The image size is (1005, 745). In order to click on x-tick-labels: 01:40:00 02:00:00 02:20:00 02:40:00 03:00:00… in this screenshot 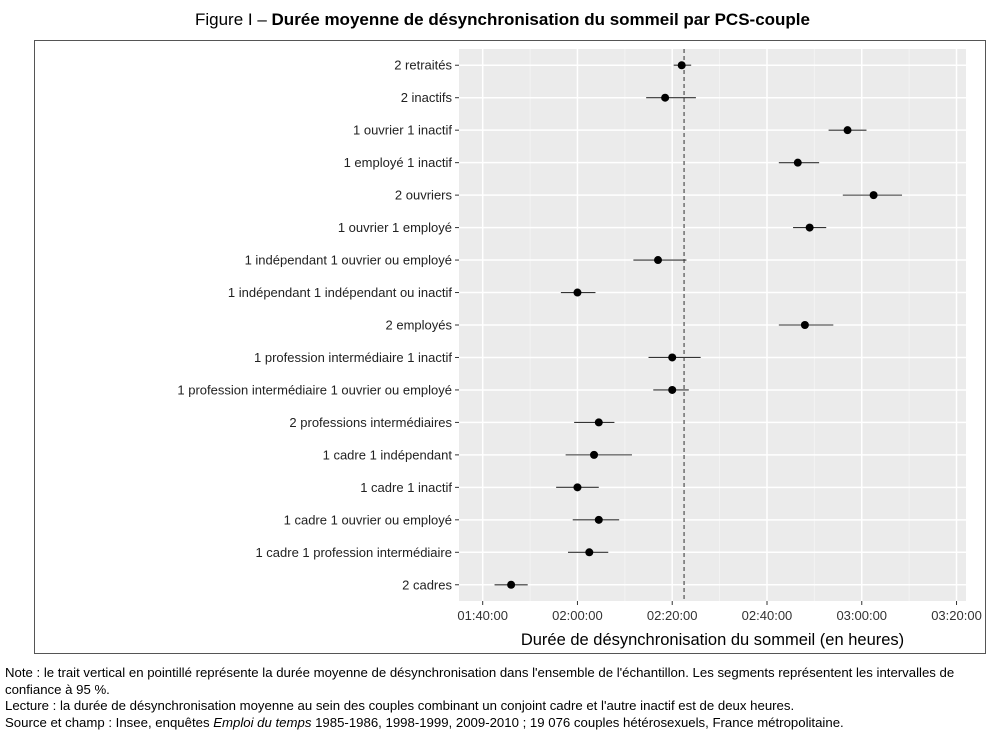, I will do `click(719, 612)`.